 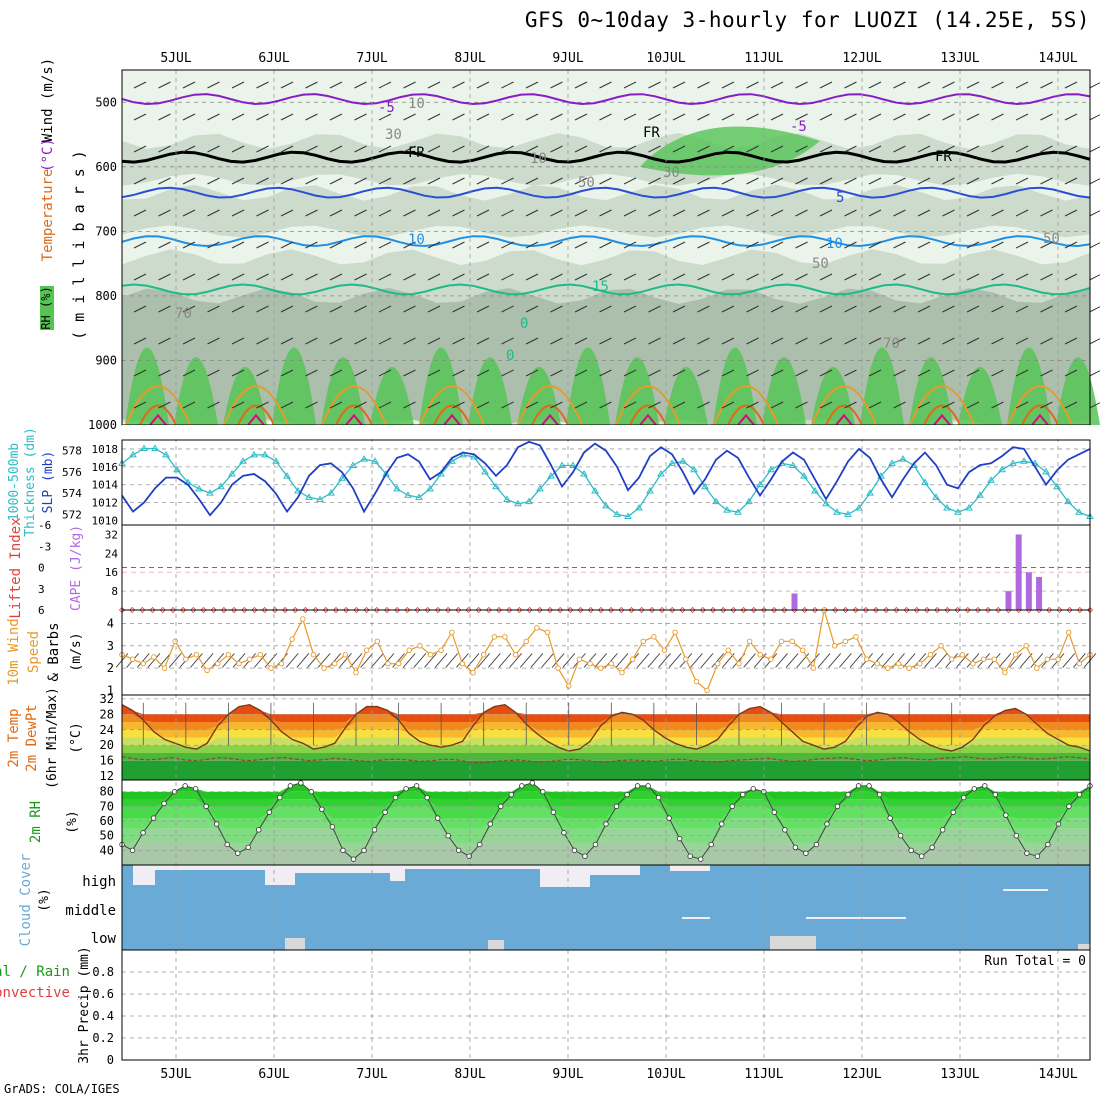 I want to click on contour-label: 0, so click(x=510, y=356).